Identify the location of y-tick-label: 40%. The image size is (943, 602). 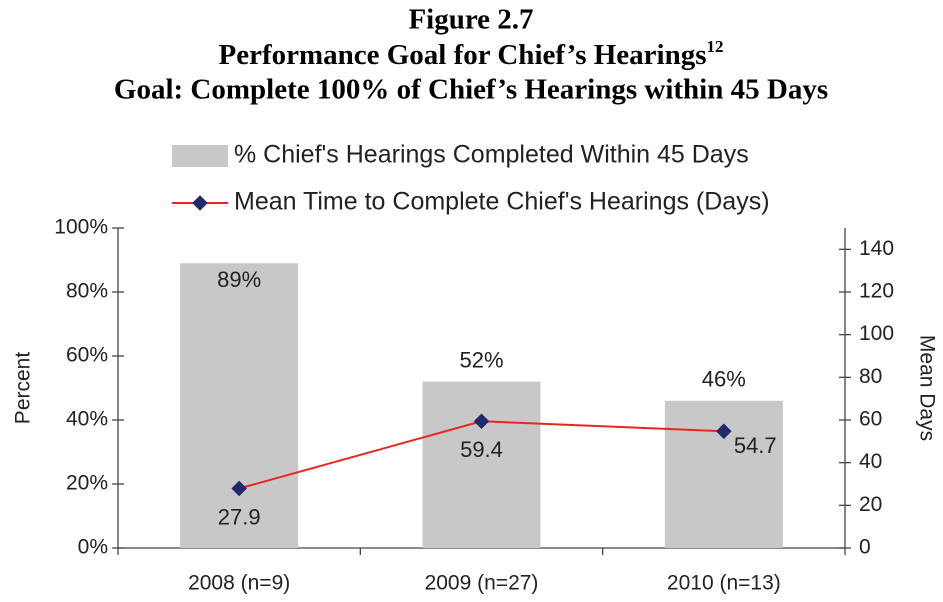
(87, 419).